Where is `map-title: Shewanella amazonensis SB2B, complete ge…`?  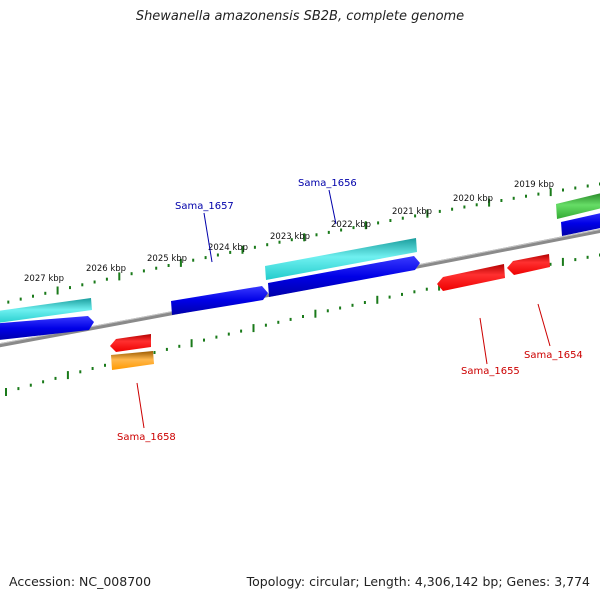 map-title: Shewanella amazonensis SB2B, complete ge… is located at coordinates (300, 16).